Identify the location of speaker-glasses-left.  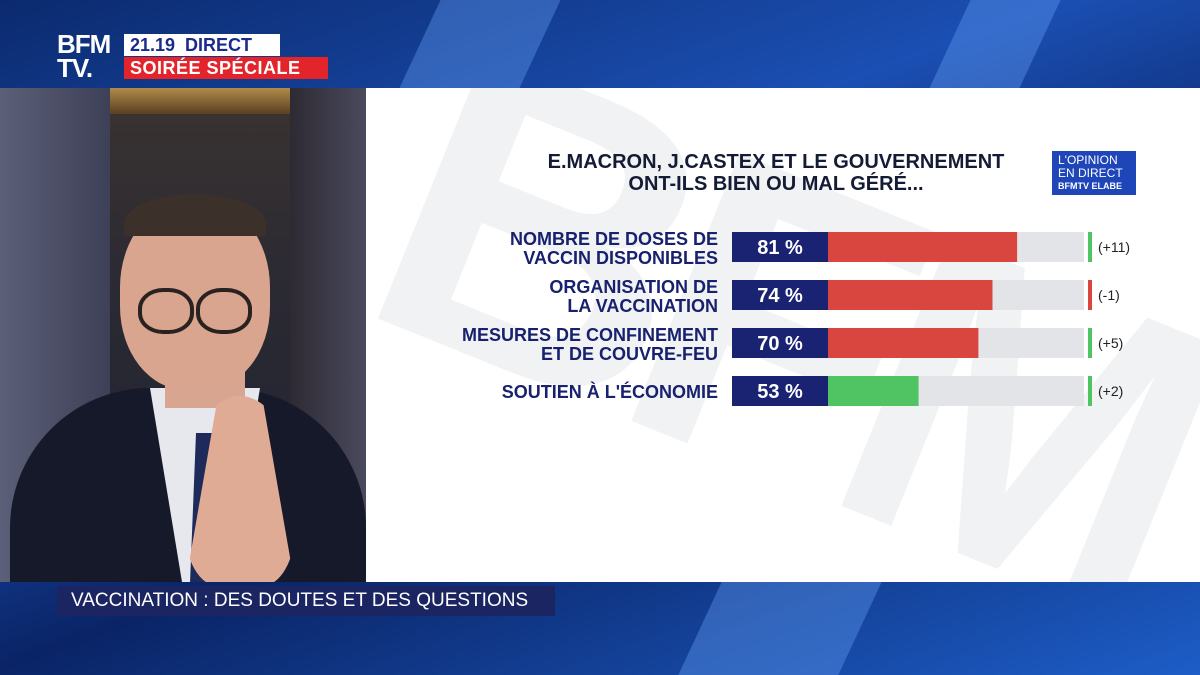
(166, 311).